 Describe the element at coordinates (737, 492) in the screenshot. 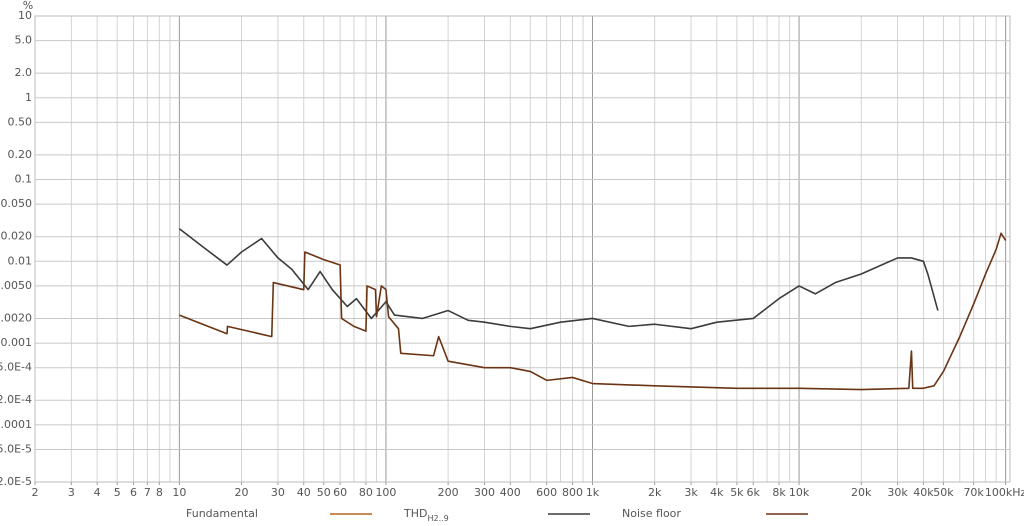

I see `x-tick-label: 5k` at that location.